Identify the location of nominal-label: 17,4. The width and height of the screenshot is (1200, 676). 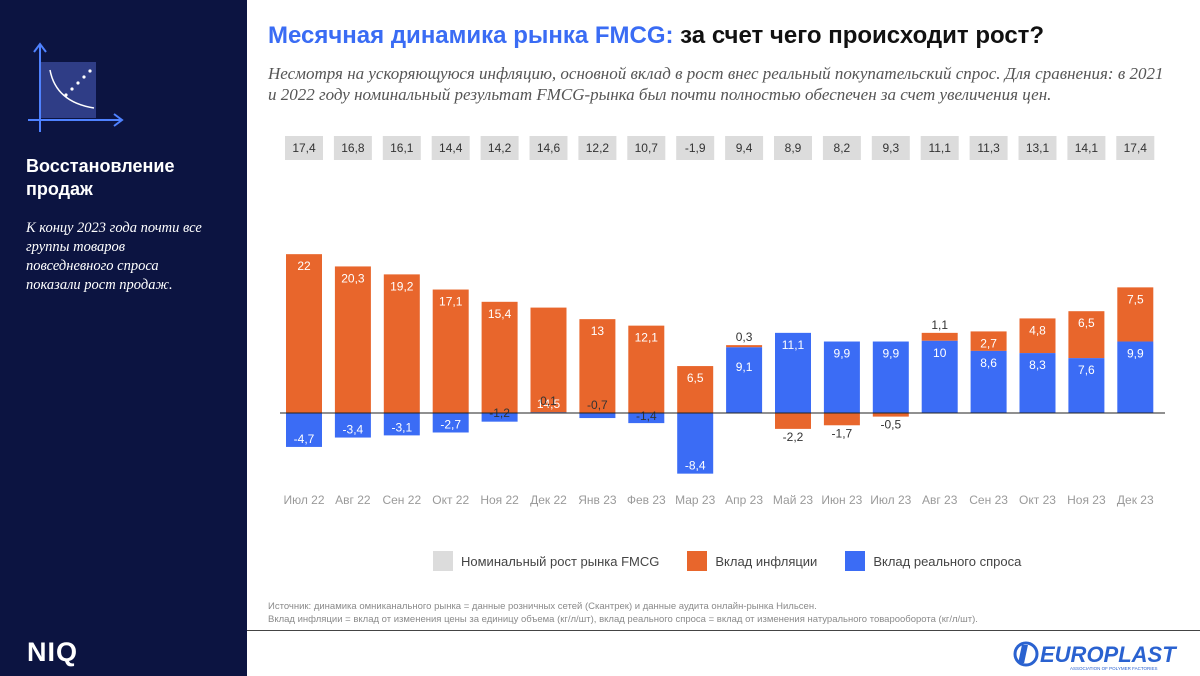
(1136, 148).